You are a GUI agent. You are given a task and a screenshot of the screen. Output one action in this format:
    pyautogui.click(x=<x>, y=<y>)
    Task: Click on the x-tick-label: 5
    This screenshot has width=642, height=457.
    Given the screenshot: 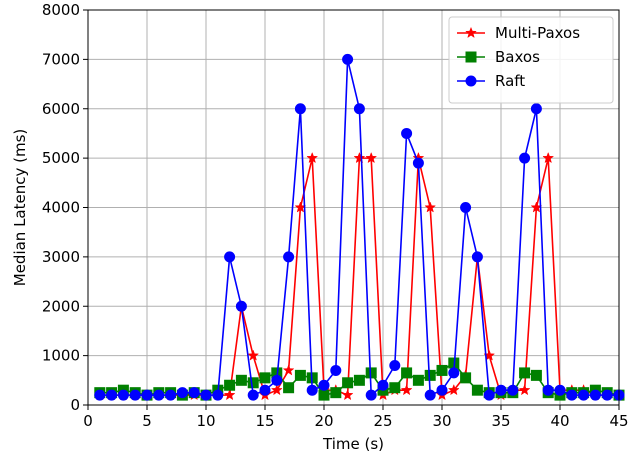 What is the action you would take?
    pyautogui.click(x=147, y=421)
    